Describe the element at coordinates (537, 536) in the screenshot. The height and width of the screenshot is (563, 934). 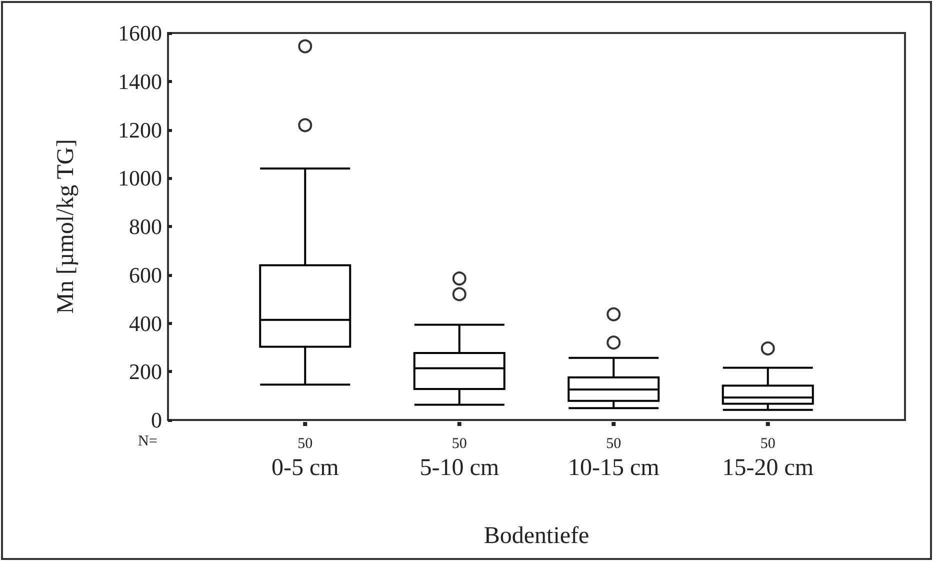
I see `x-axis-title: Bodentiefe` at that location.